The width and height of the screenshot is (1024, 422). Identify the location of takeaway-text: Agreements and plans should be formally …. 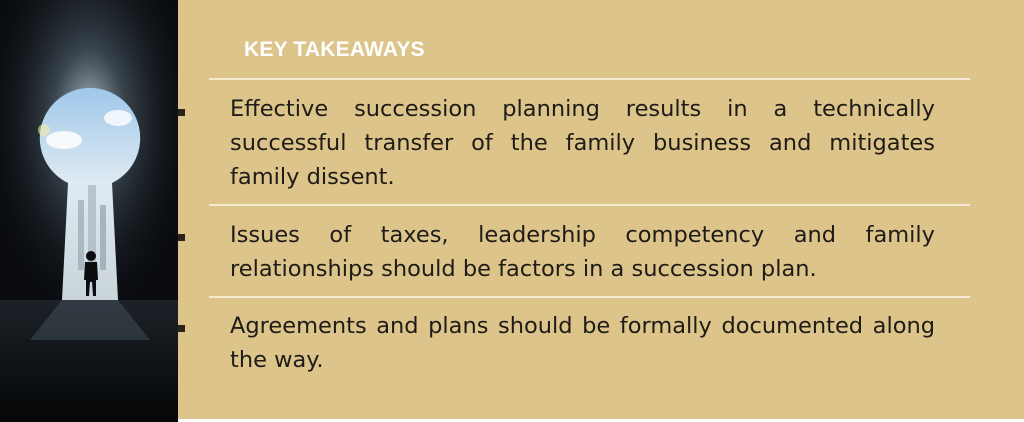
(582, 343).